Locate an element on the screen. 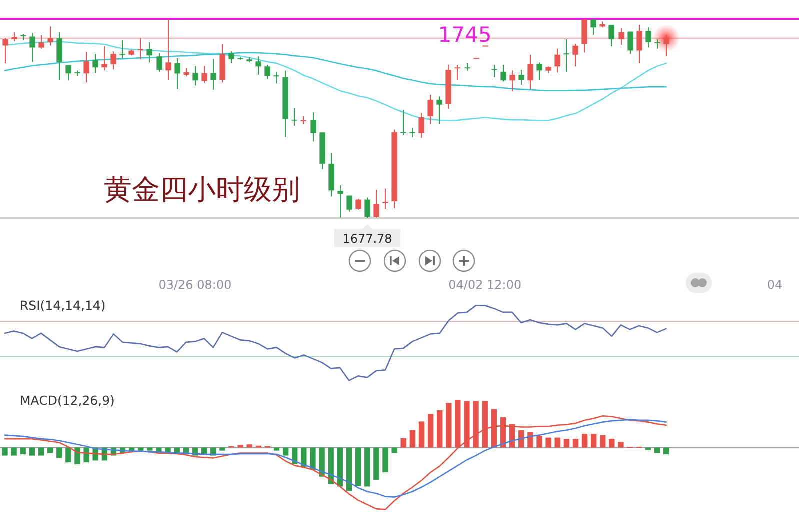  text: 1677.78 is located at coordinates (367, 239).